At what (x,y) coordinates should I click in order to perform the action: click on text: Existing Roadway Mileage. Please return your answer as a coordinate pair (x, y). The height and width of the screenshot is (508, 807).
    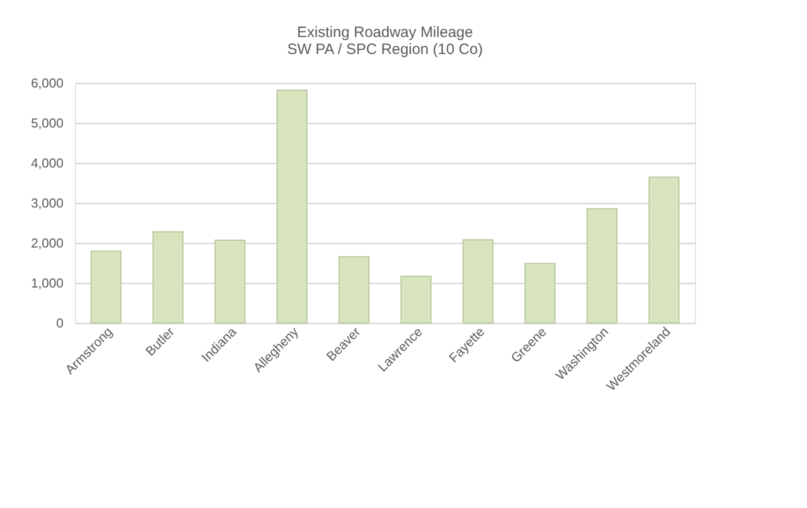
    Looking at the image, I should click on (385, 32).